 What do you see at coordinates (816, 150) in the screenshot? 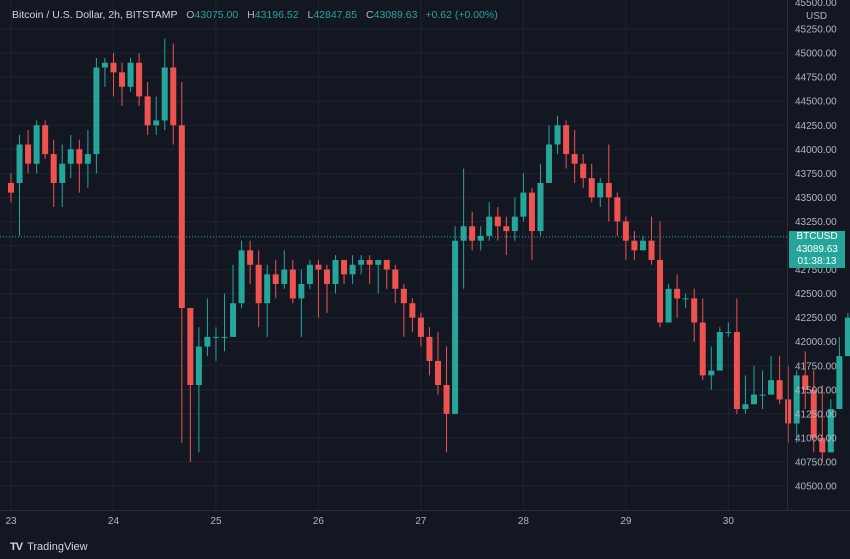
I see `price-tick-label: 44000.00` at bounding box center [816, 150].